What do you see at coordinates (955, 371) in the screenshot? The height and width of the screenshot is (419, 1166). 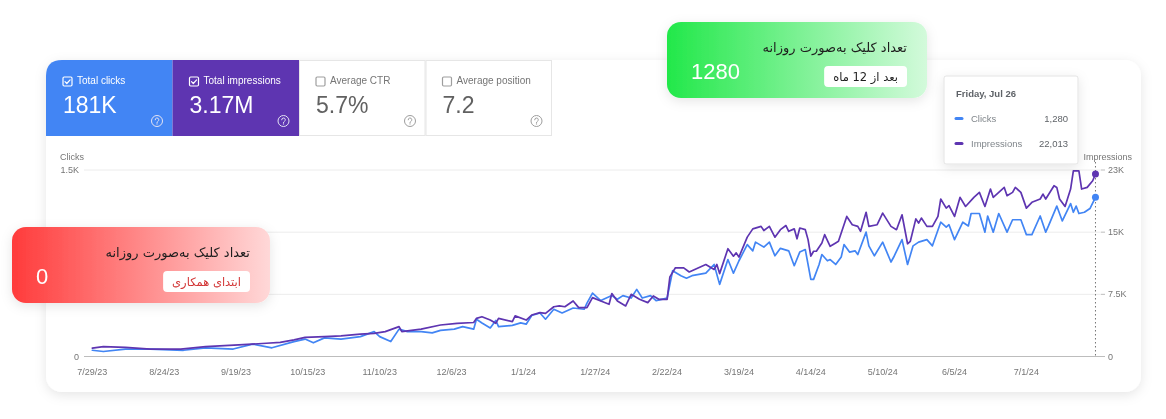 I see `x-tick-label: 6/5/24` at bounding box center [955, 371].